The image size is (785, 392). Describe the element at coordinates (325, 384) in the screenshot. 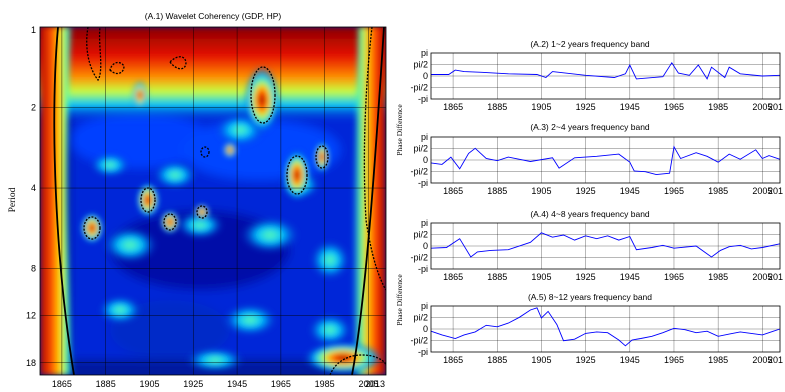

I see `heatmap-x-tick: 1985` at that location.